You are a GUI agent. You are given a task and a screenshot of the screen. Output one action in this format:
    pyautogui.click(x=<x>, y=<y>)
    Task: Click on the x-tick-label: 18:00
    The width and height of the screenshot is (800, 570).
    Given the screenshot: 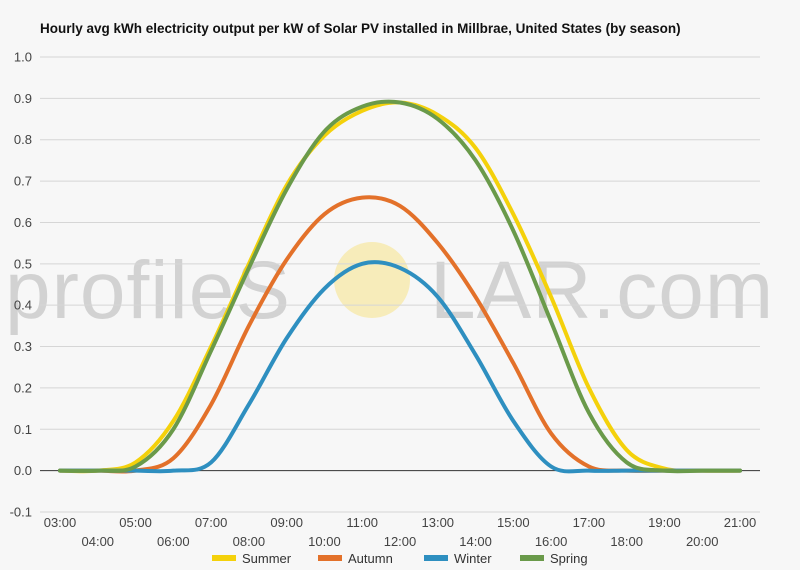 What is the action you would take?
    pyautogui.click(x=626, y=541)
    